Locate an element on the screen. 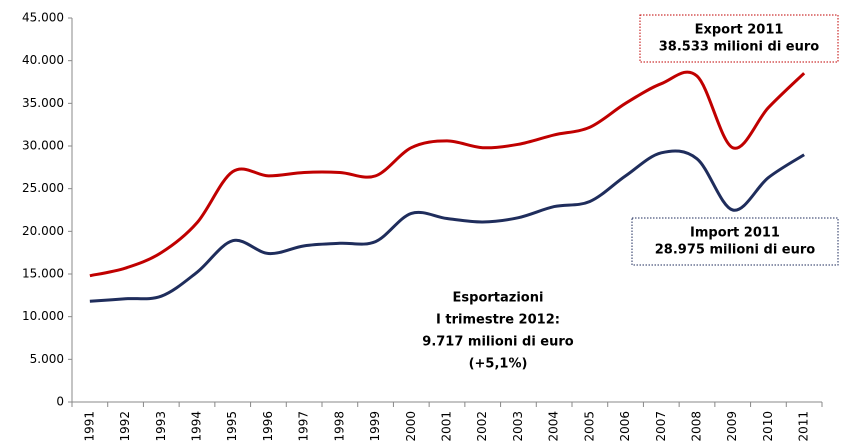  annotation: I trimestre 2012: is located at coordinates (498, 320).